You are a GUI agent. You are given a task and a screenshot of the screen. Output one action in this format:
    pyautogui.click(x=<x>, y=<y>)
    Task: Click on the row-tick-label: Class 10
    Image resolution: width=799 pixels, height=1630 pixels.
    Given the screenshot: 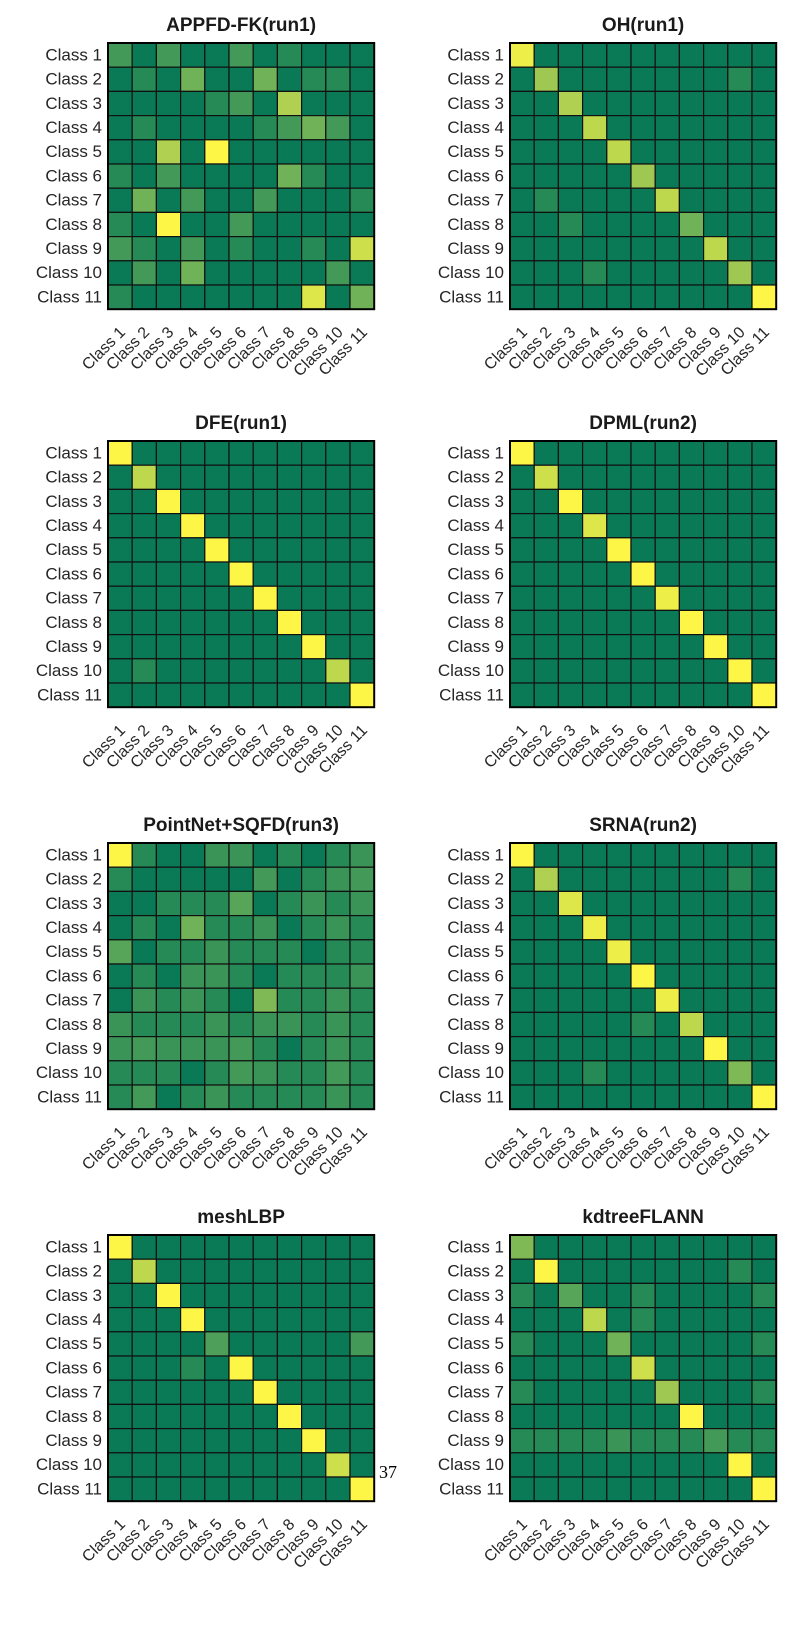 What is the action you would take?
    pyautogui.click(x=69, y=1072)
    